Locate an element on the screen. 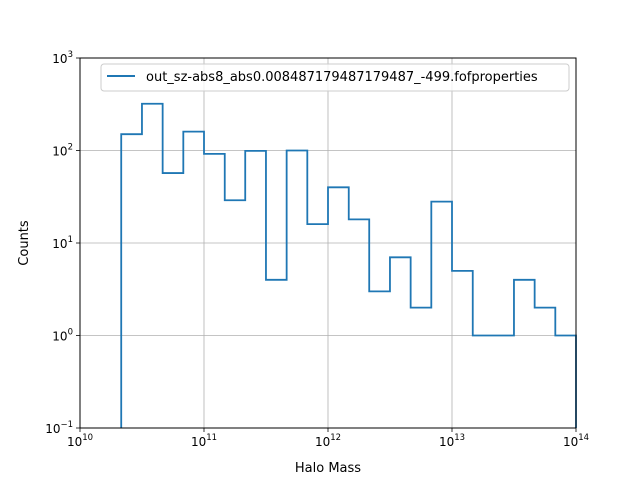  x-tick-label: 1013 is located at coordinates (452, 441).